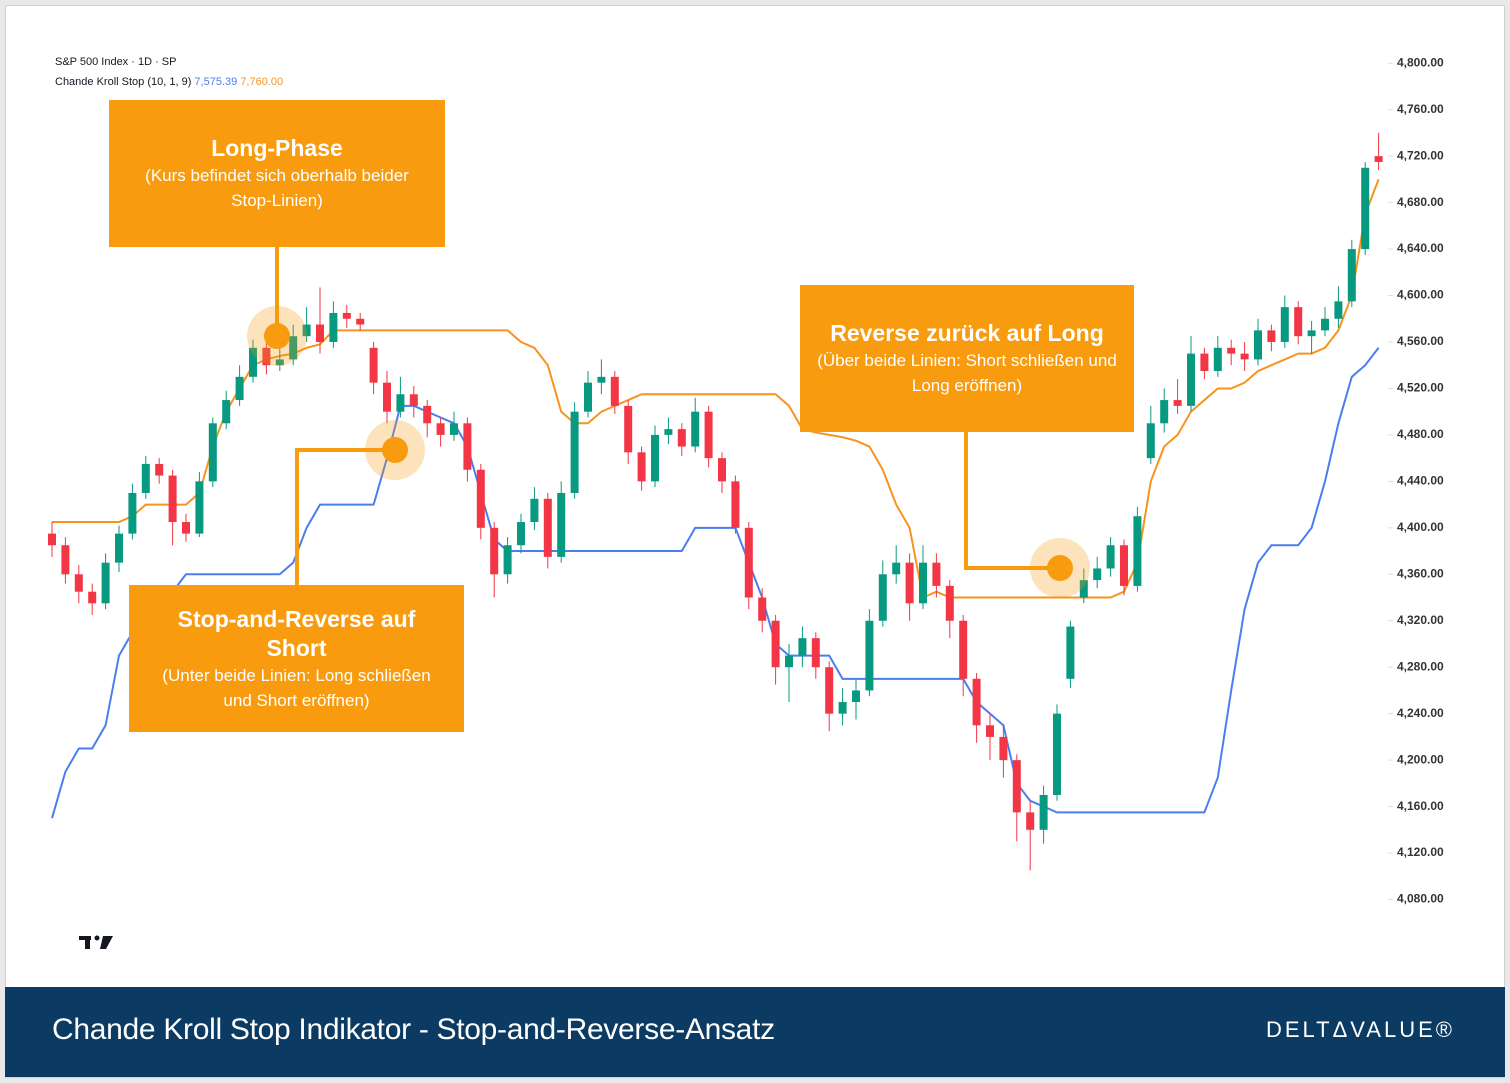 This screenshot has height=1083, width=1510. I want to click on y-tick-label: 4,800.00, so click(1420, 62).